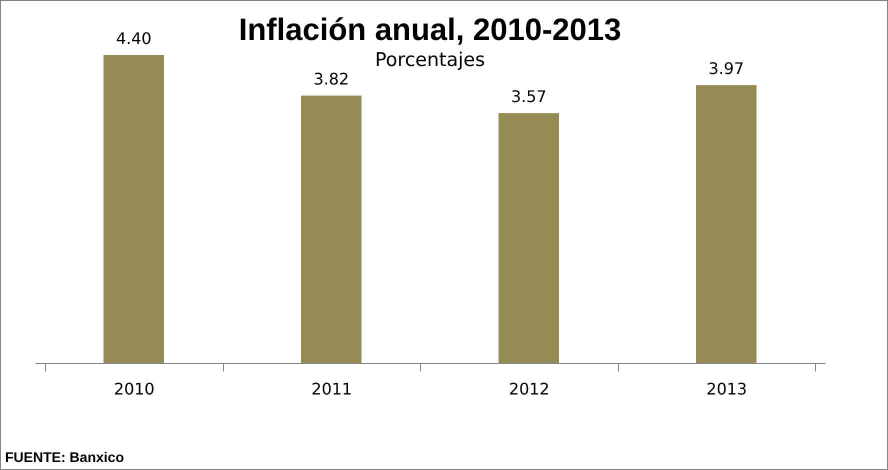 Image resolution: width=888 pixels, height=470 pixels. What do you see at coordinates (134, 38) in the screenshot?
I see `data-label: 4.40` at bounding box center [134, 38].